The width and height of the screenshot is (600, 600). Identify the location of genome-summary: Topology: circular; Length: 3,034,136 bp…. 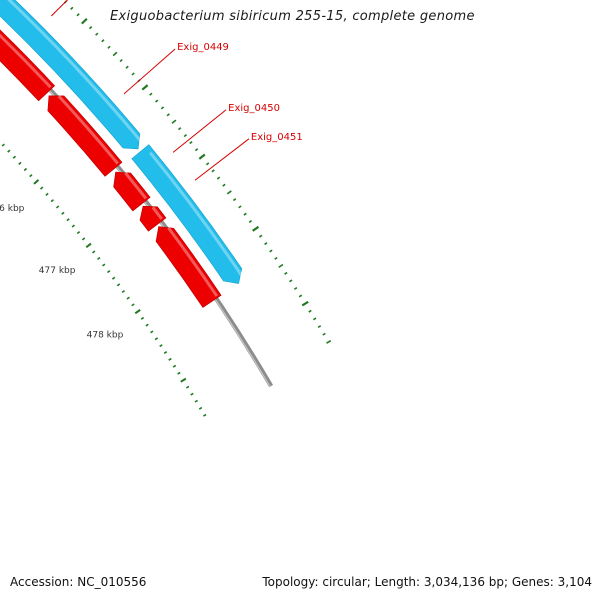
(427, 582).